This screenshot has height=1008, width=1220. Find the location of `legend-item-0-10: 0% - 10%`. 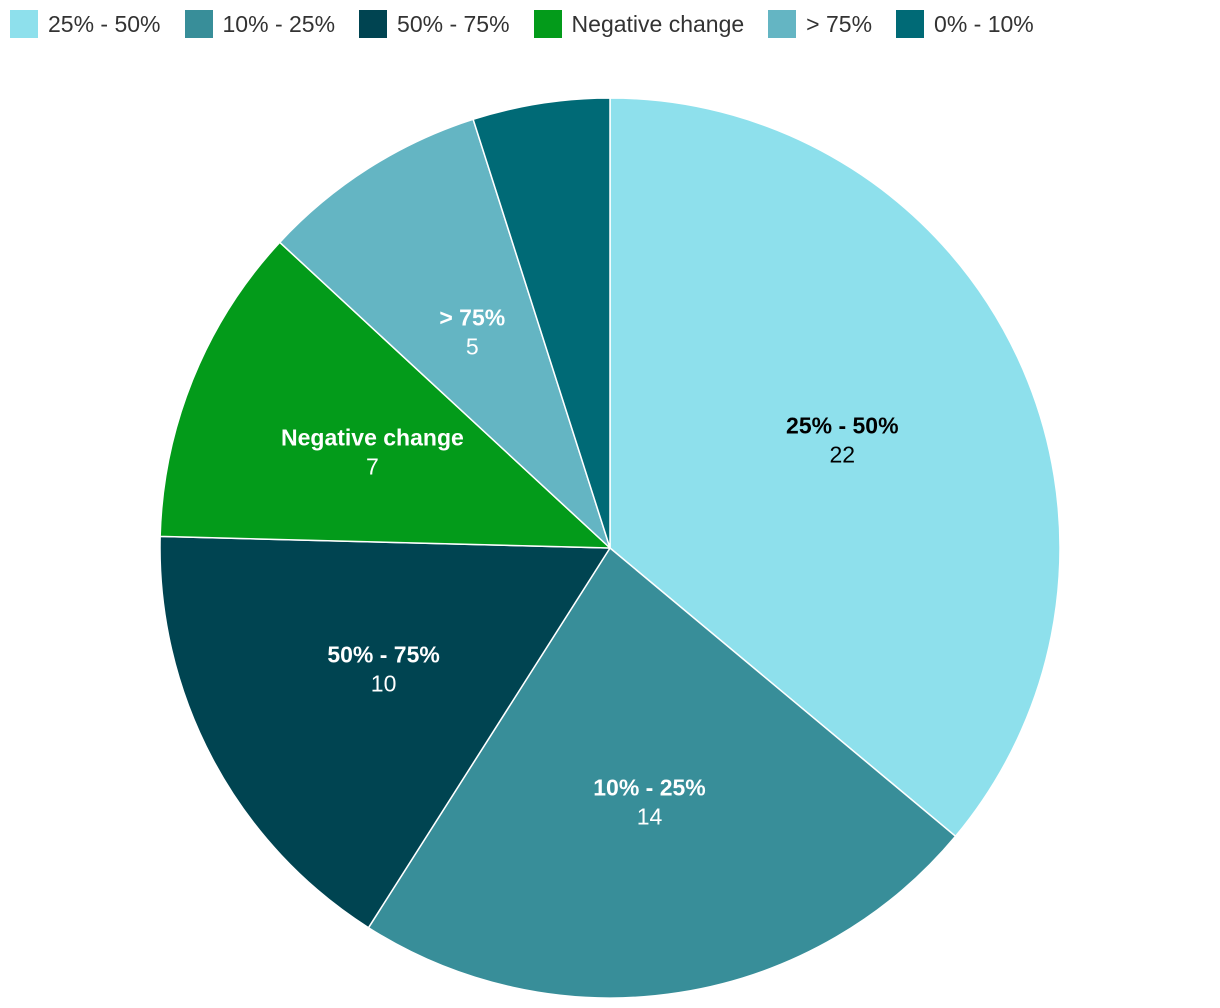

legend-item-0-10: 0% - 10% is located at coordinates (965, 24).